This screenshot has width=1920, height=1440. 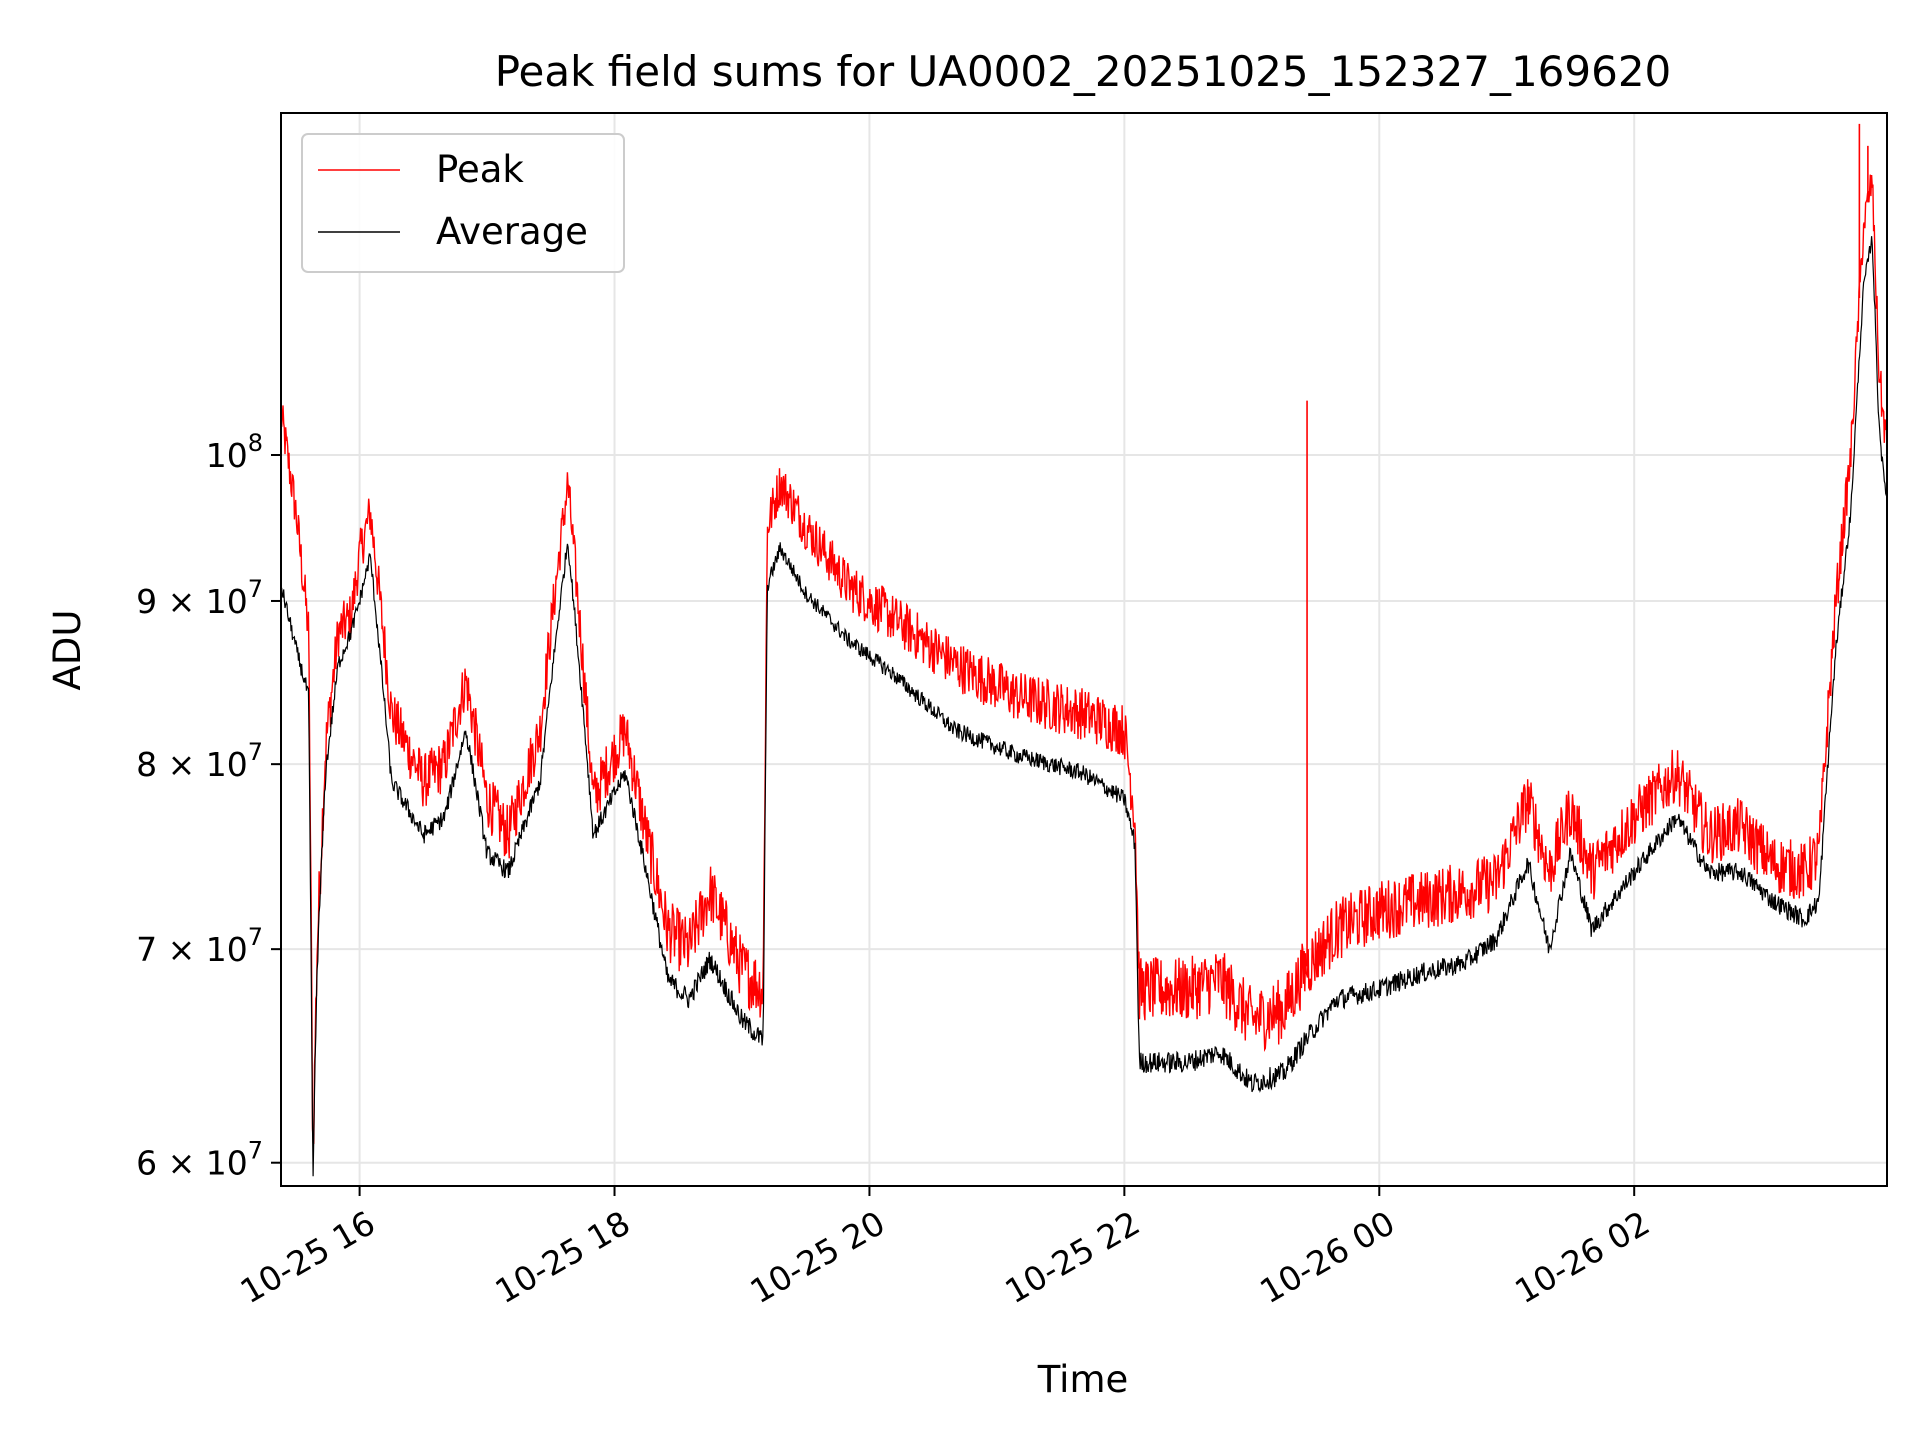 I want to click on legend-label-peak: Peak, so click(x=480, y=169).